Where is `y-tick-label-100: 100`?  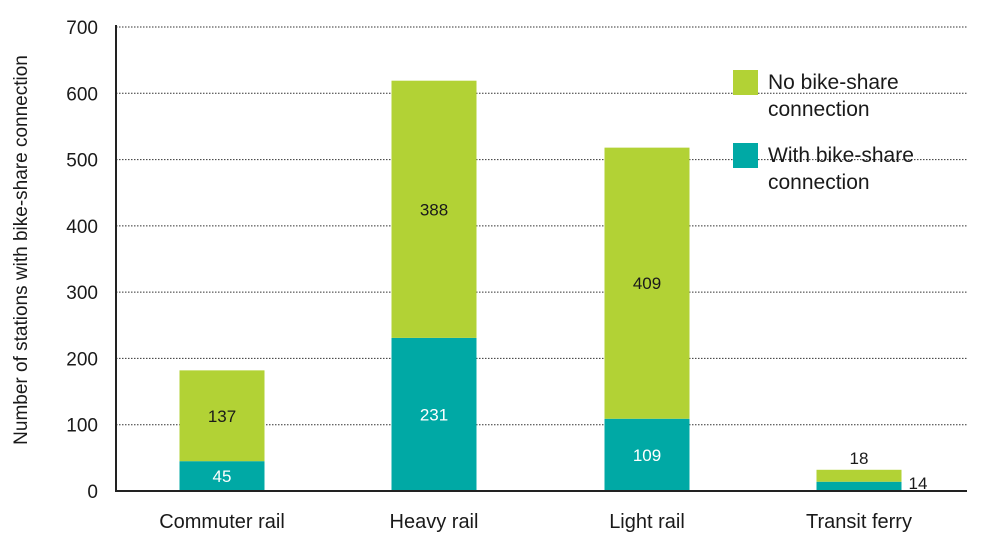
y-tick-label-100: 100 is located at coordinates (82, 426).